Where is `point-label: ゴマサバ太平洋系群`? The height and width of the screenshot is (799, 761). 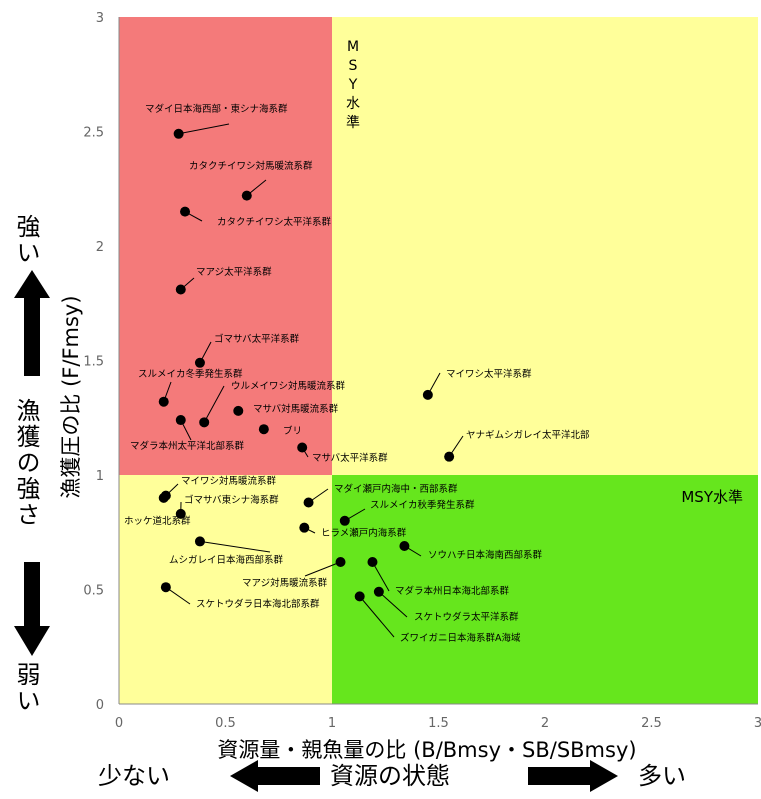
point-label: ゴマサバ太平洋系群 is located at coordinates (257, 339).